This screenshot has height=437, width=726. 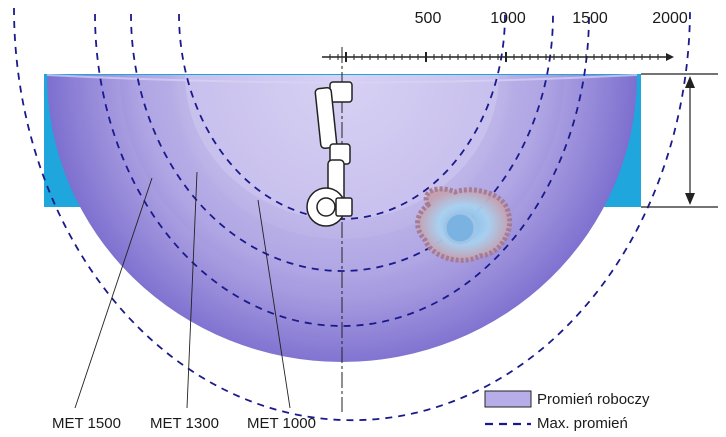 What do you see at coordinates (428, 18) in the screenshot?
I see `scale-tick-label-500: 500` at bounding box center [428, 18].